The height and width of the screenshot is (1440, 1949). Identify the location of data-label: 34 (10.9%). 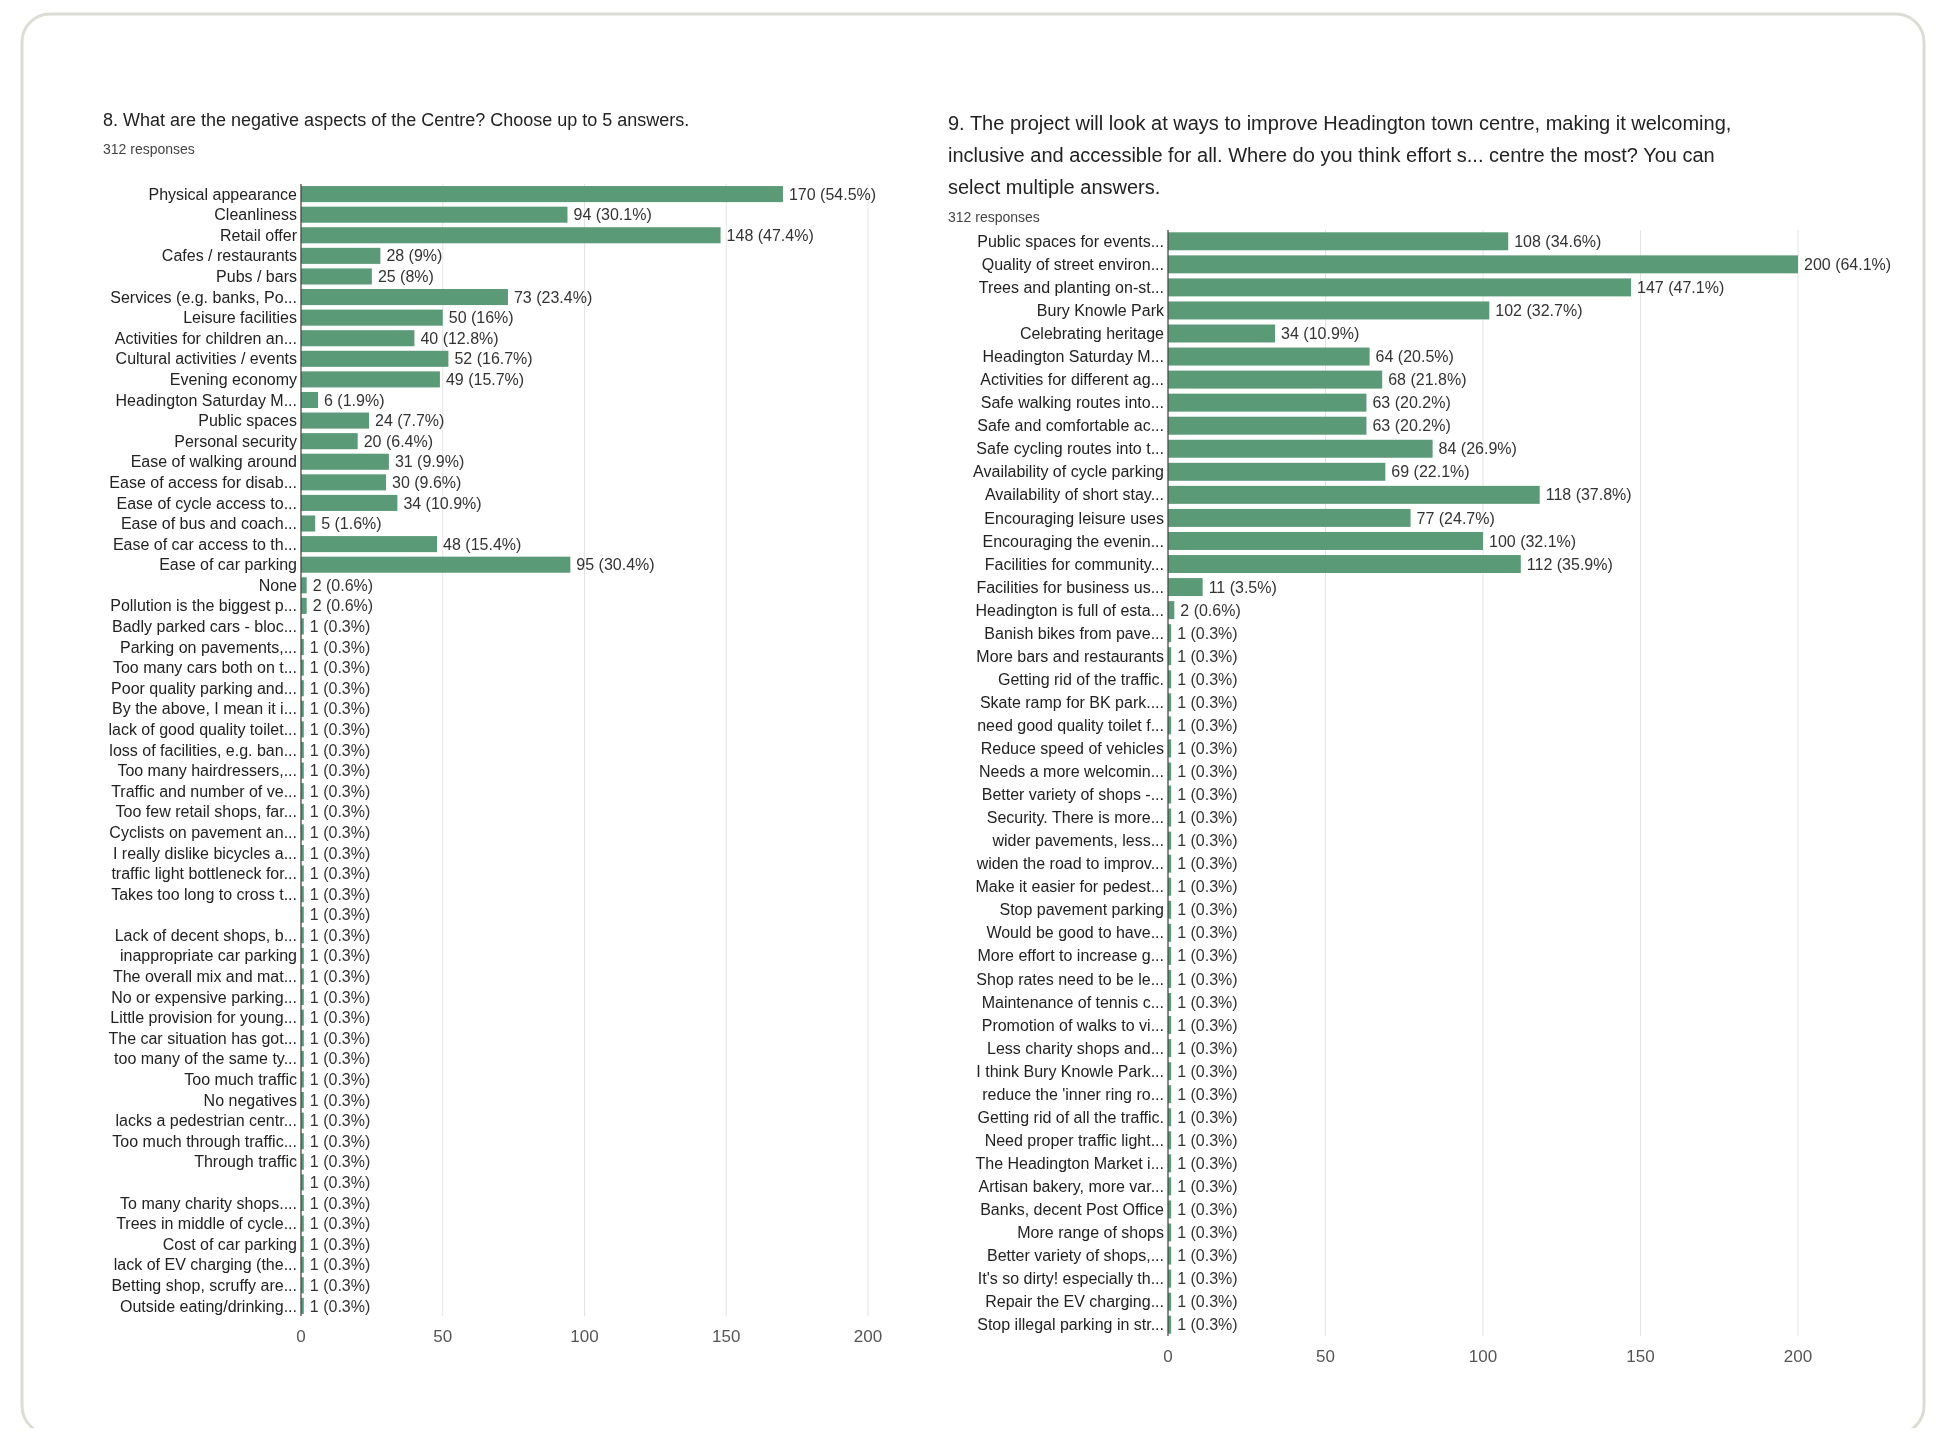
(442, 503).